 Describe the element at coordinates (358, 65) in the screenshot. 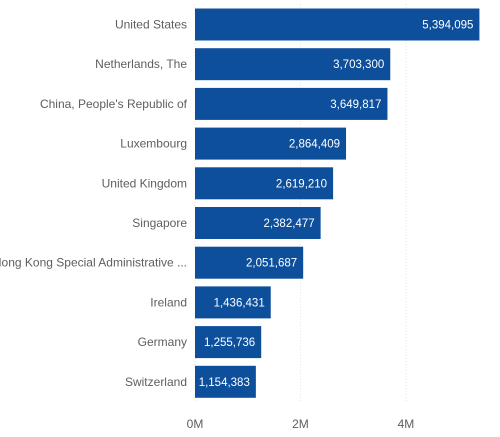

I see `bar-value-label: 3,703,300` at that location.